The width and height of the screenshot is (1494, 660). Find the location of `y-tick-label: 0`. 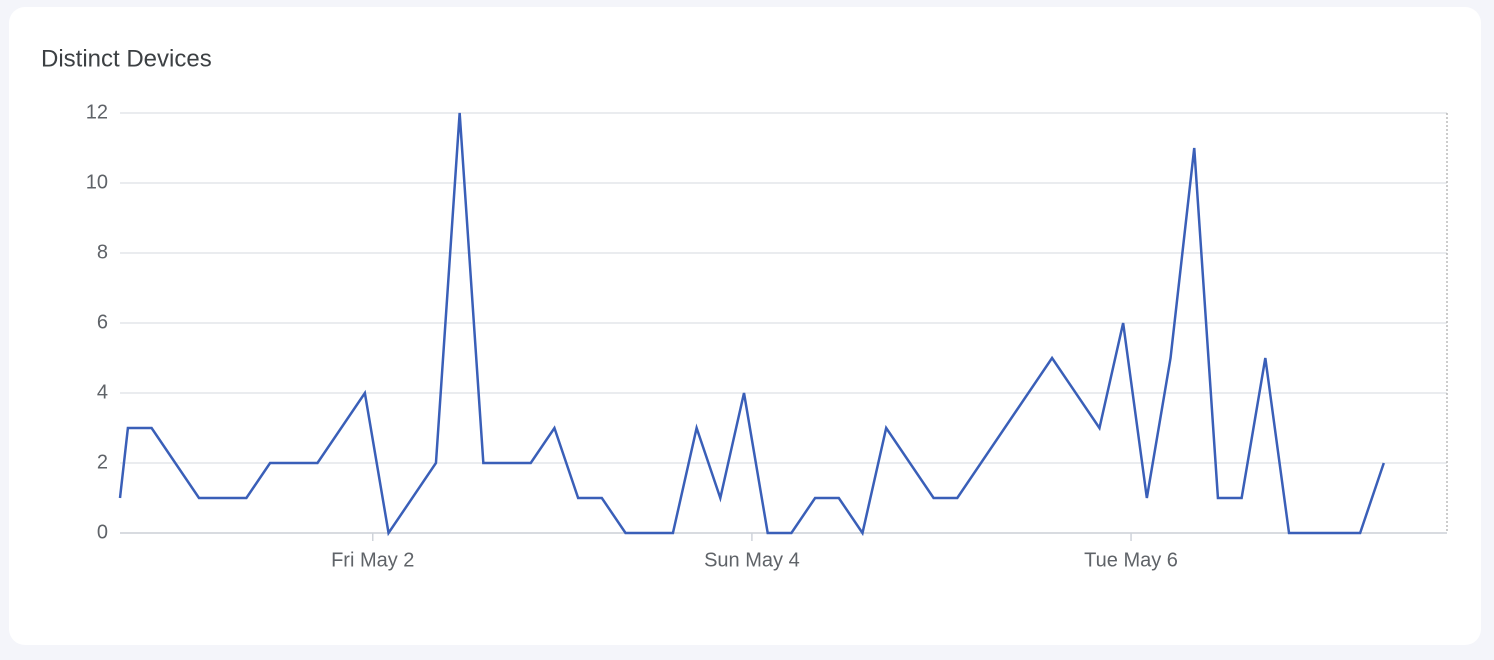

y-tick-label: 0 is located at coordinates (102, 532).